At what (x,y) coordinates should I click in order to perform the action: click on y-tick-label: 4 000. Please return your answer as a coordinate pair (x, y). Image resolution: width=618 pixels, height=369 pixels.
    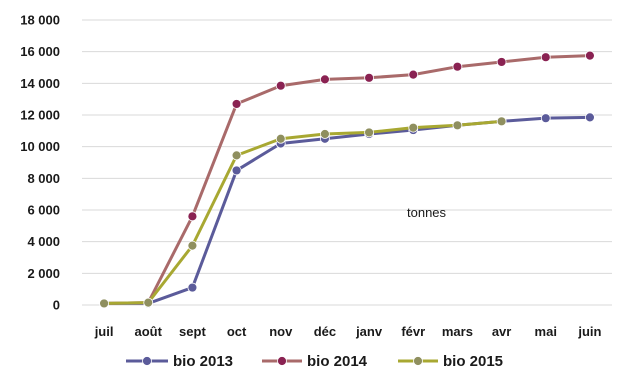
    Looking at the image, I should click on (43, 241).